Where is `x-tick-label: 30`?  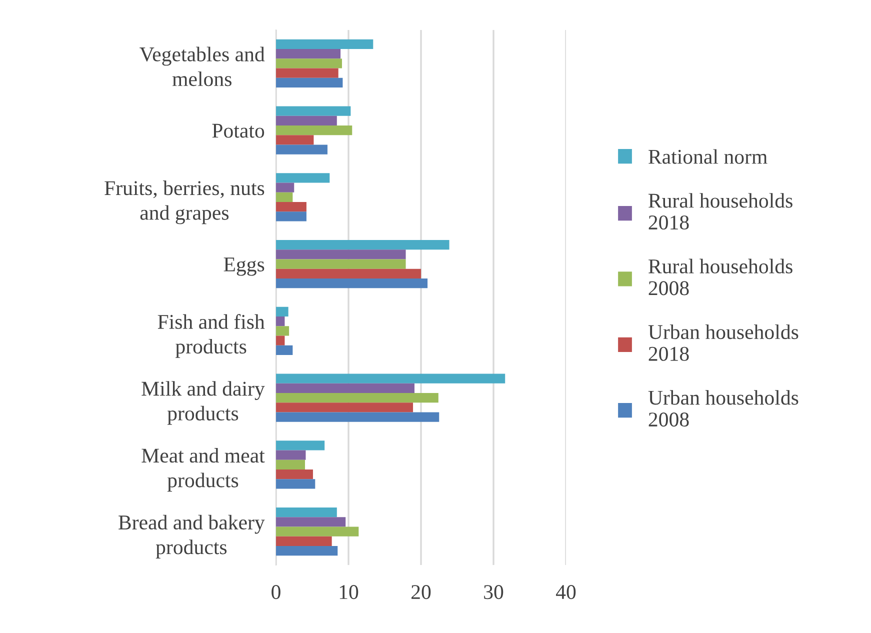 x-tick-label: 30 is located at coordinates (494, 592).